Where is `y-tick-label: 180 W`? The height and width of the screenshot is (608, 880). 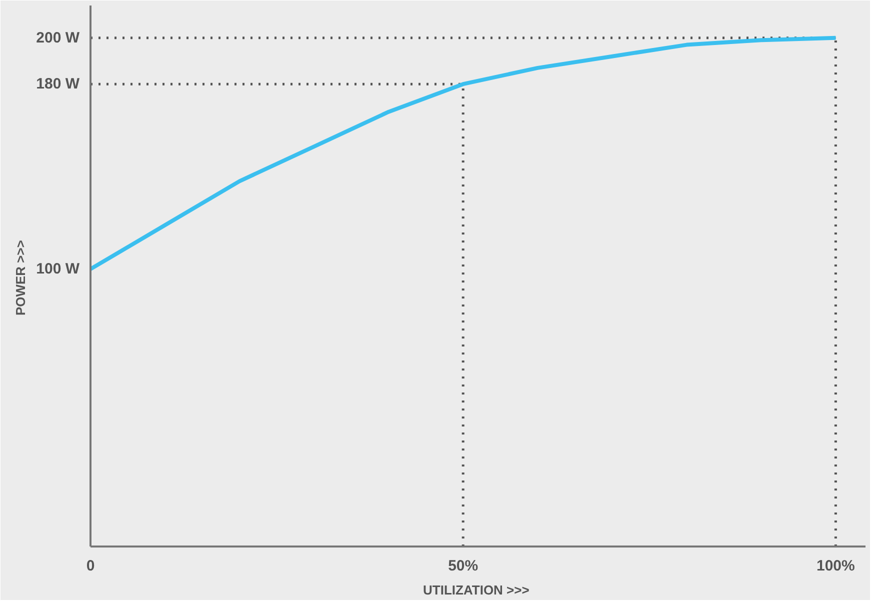 y-tick-label: 180 W is located at coordinates (58, 84).